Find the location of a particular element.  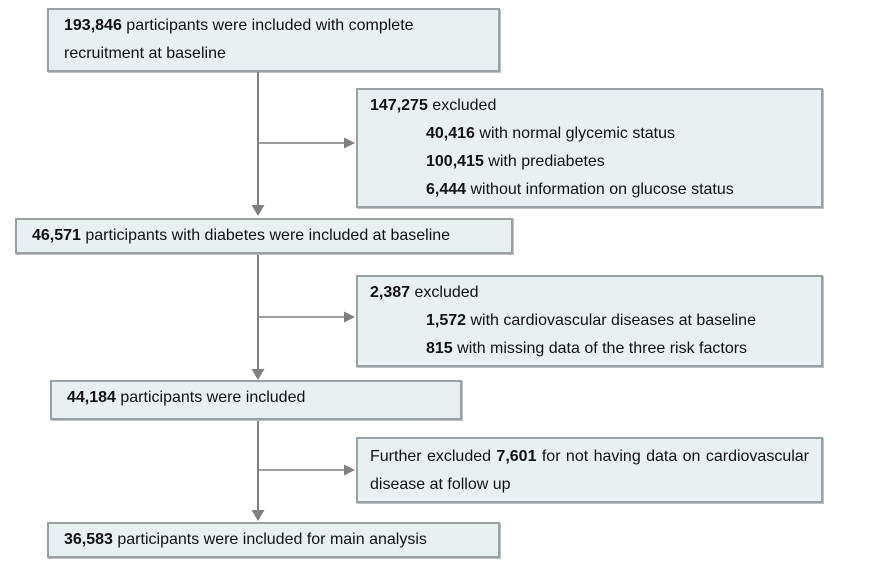

box-text: with prediabetes is located at coordinates (544, 161).